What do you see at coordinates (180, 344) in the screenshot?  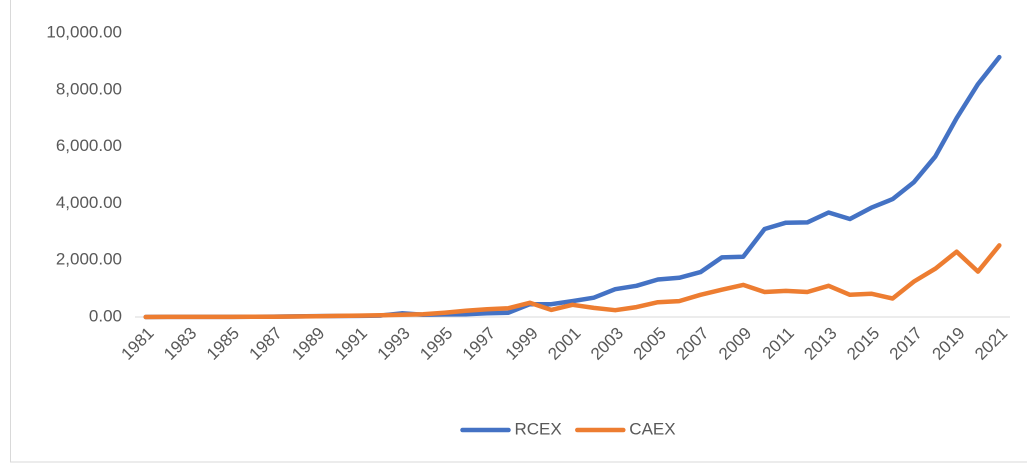 I see `x-tick-label: 1983` at bounding box center [180, 344].